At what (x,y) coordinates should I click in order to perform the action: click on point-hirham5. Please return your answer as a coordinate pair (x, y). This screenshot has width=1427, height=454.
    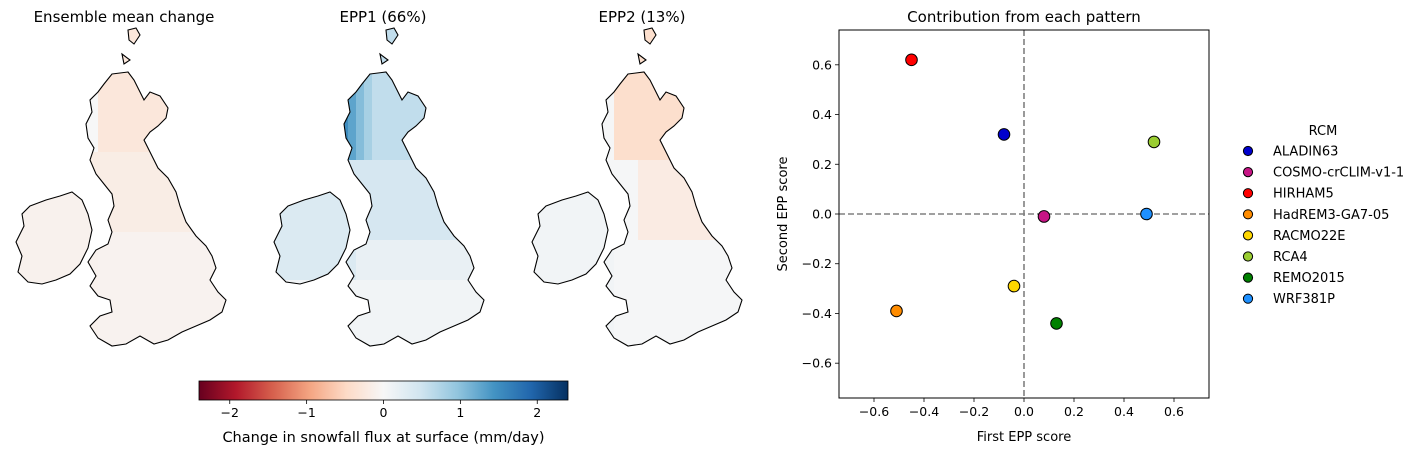
    Looking at the image, I should click on (911, 60).